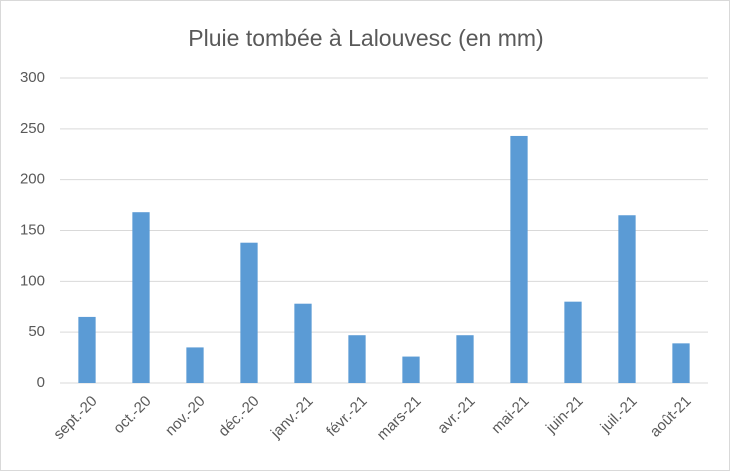 This screenshot has width=730, height=471. Describe the element at coordinates (365, 38) in the screenshot. I see `chart-title: Pluie tombée à Lalouvesc (en mm)` at that location.